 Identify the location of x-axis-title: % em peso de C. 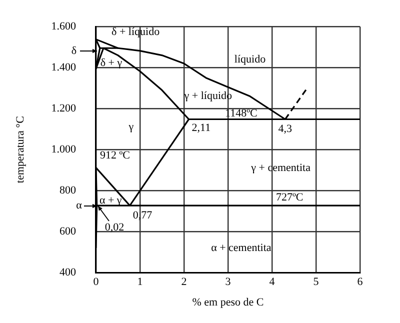
(228, 302).